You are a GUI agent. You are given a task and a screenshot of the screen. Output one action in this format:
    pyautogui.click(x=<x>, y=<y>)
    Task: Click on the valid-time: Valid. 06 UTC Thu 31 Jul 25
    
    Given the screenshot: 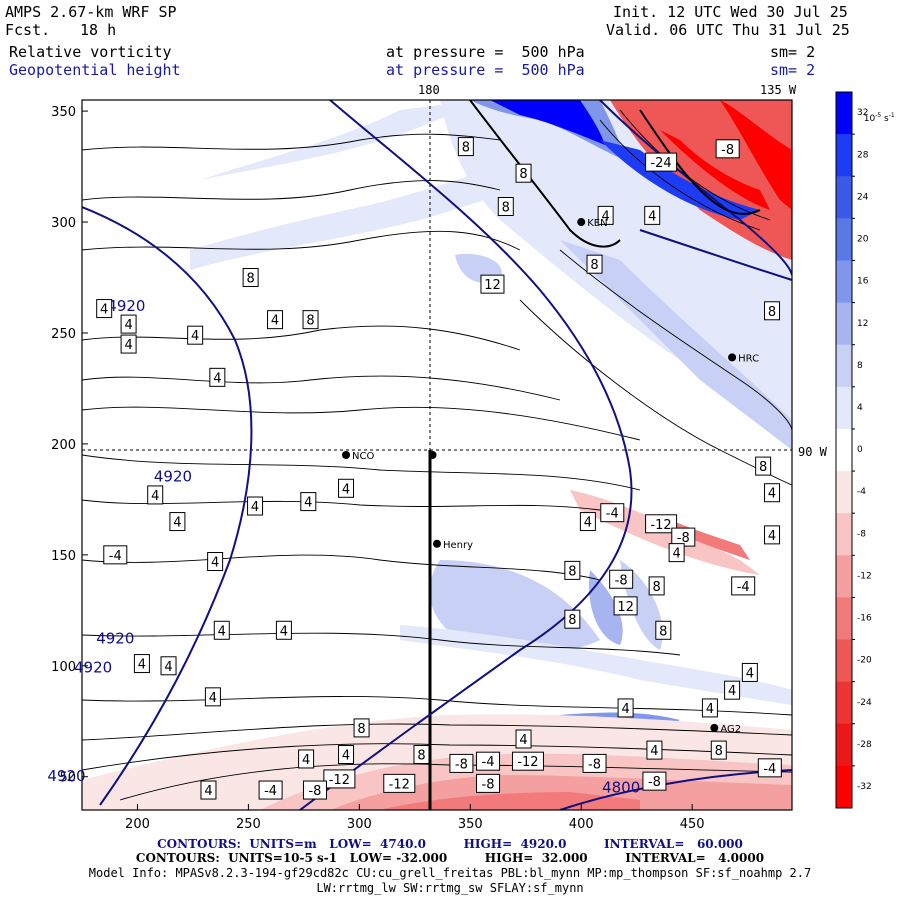 What is the action you would take?
    pyautogui.click(x=728, y=30)
    